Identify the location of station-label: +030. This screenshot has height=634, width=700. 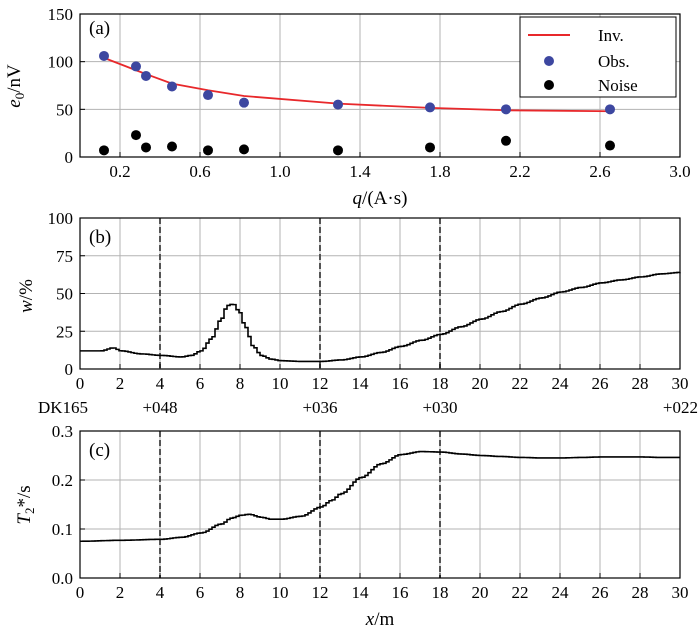
(439, 407).